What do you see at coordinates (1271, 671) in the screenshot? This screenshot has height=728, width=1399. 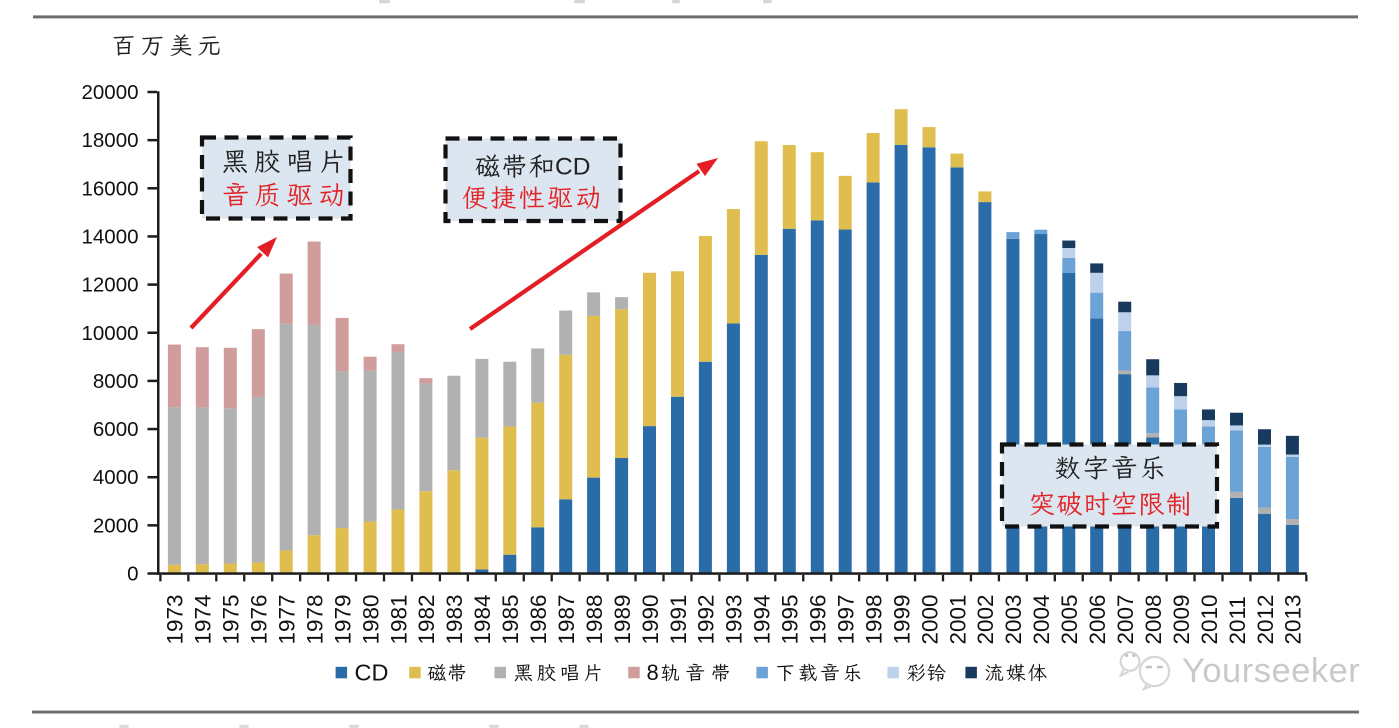 I see `svg-text: Yourseeker` at bounding box center [1271, 671].